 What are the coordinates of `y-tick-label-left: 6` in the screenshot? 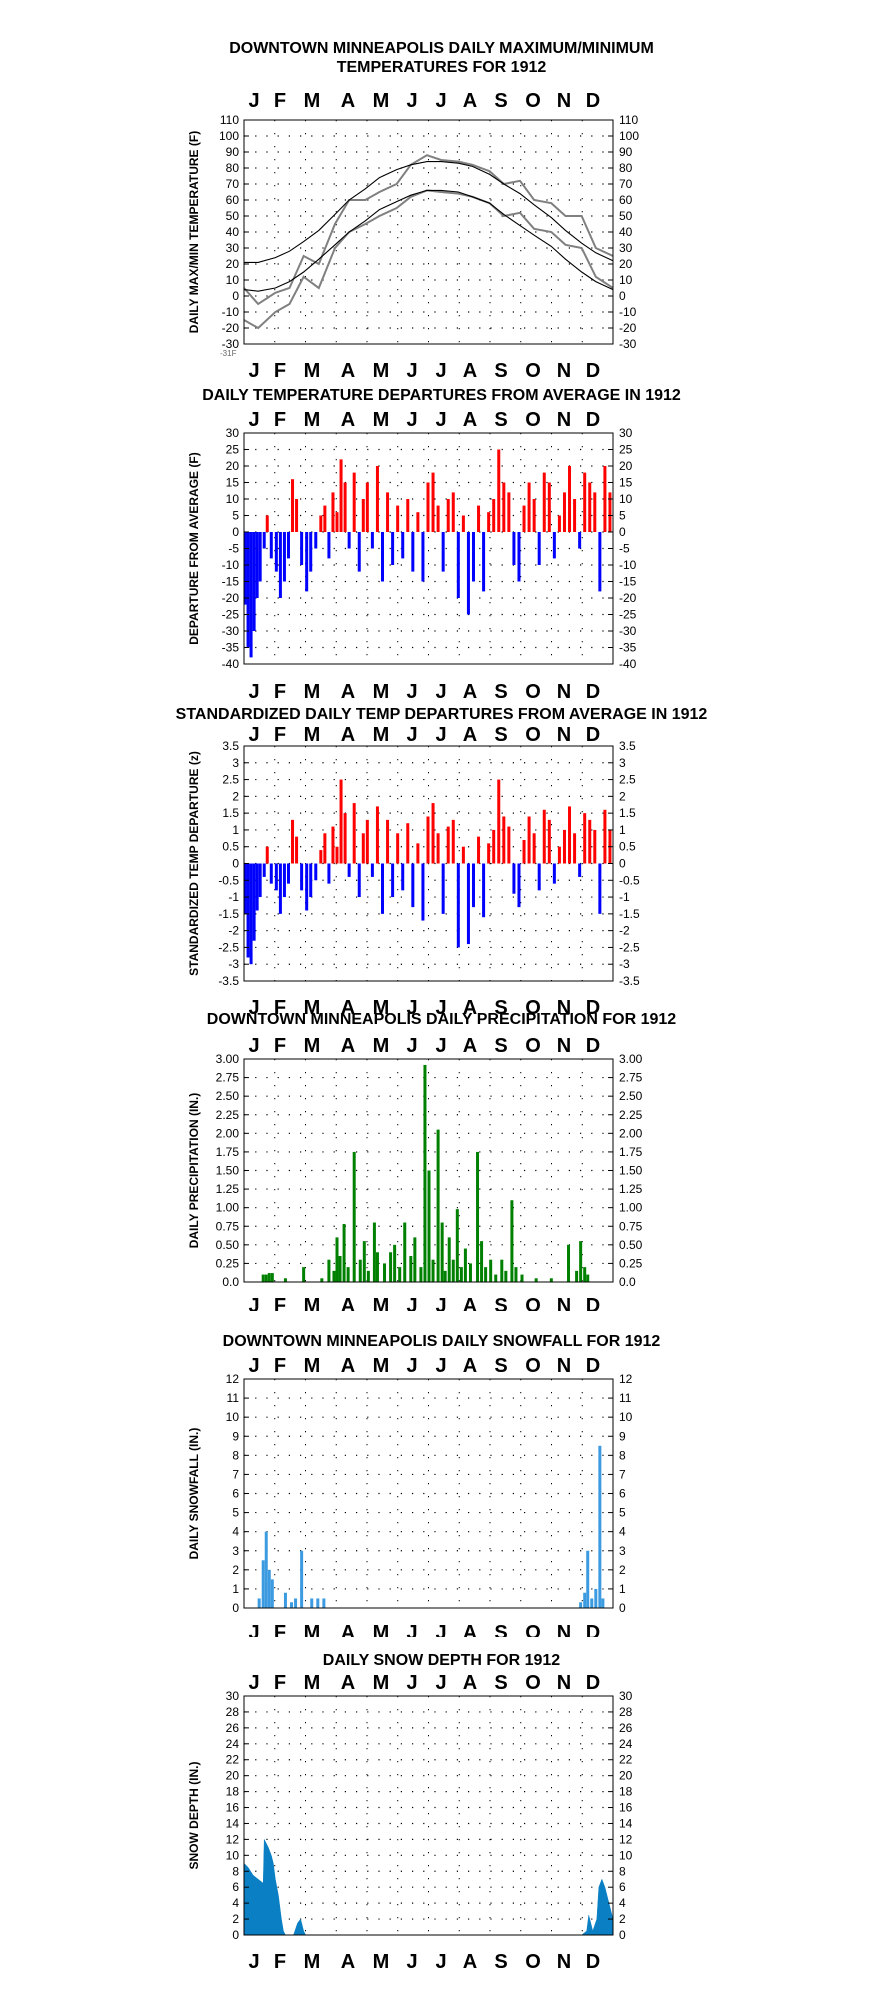 It's located at (235, 1887).